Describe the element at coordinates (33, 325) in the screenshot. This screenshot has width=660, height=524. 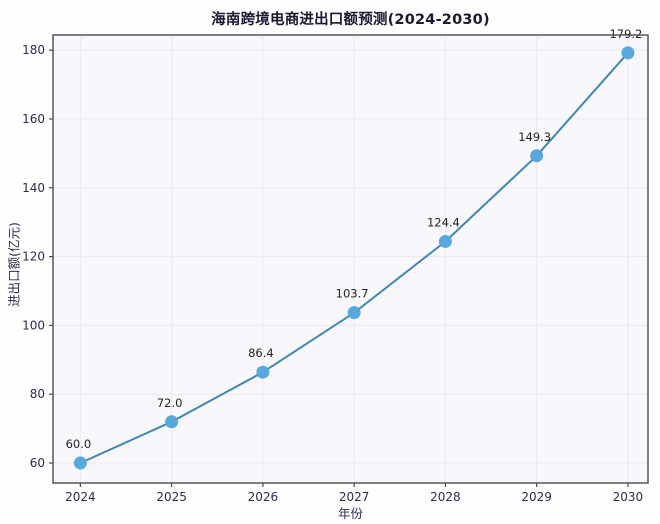
I see `y-tick-label: 100` at that location.